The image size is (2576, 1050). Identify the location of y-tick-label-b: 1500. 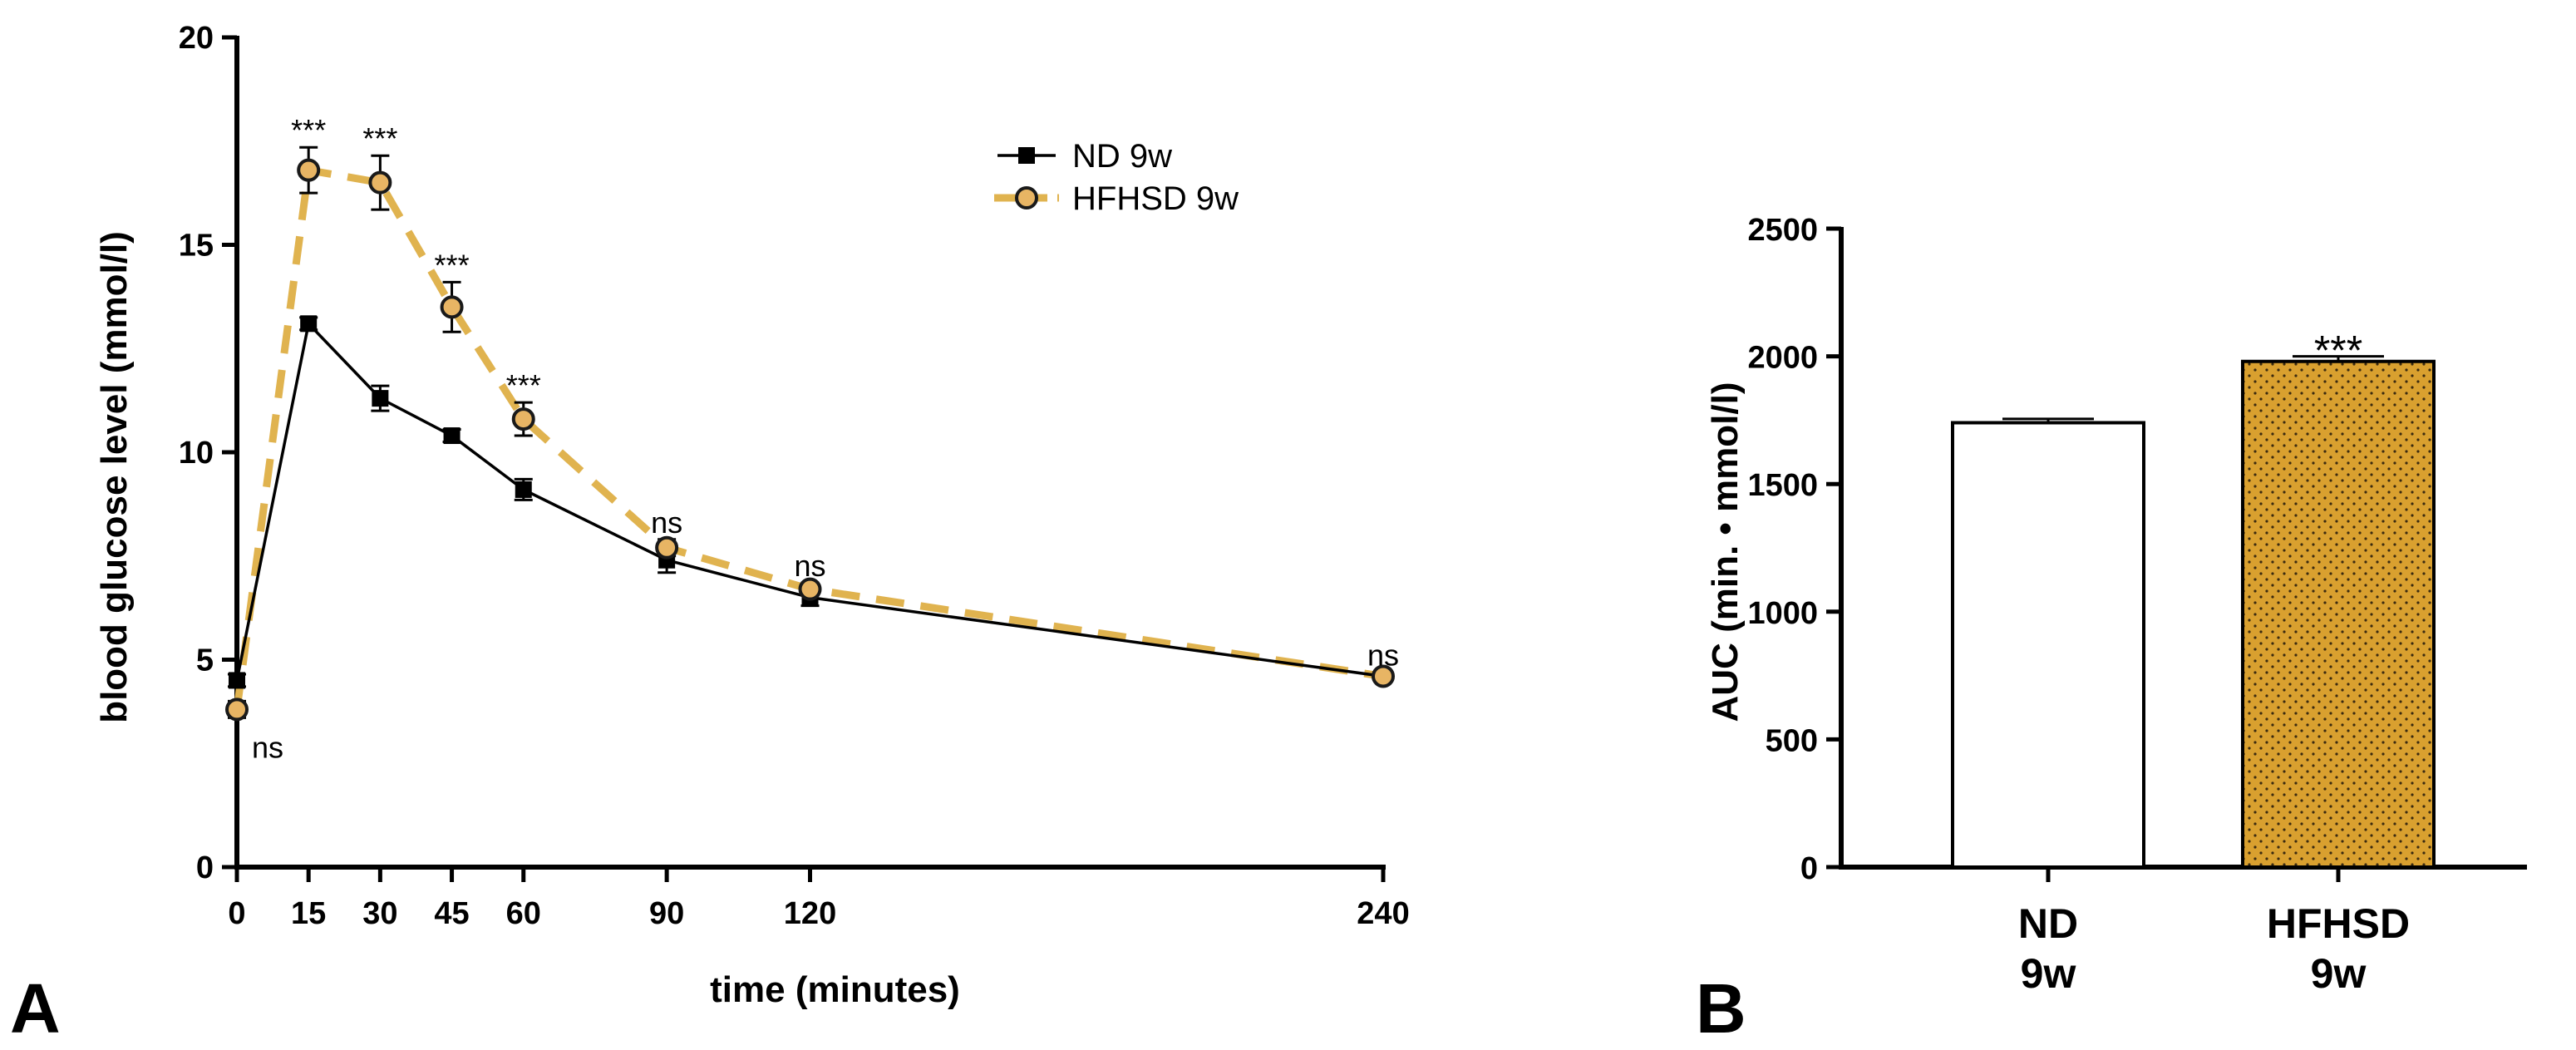
(1782, 485).